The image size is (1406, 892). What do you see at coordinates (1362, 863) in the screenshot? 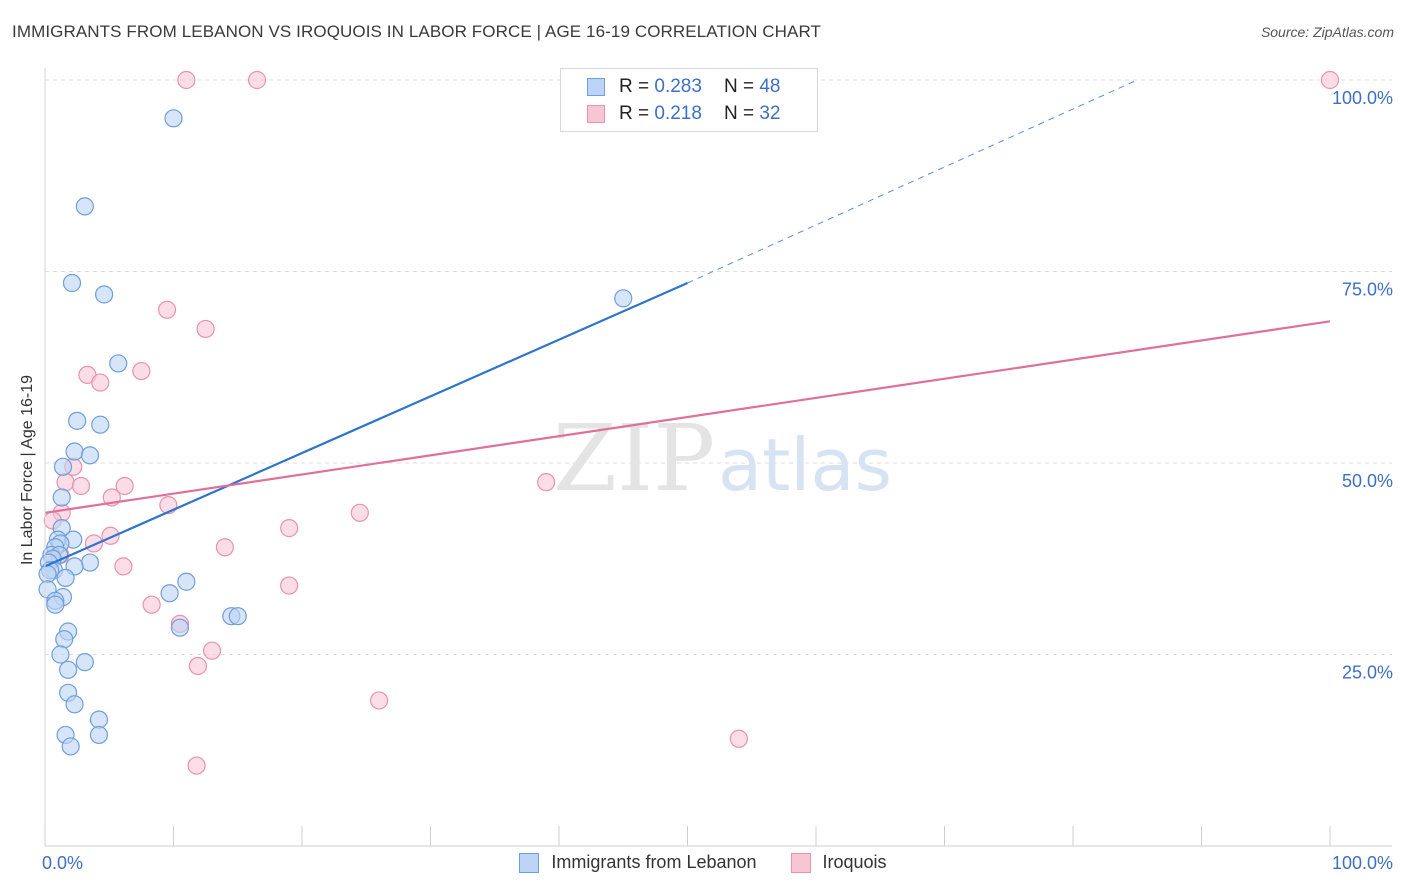
I see `x-tick-label: 100.0%` at bounding box center [1362, 863].